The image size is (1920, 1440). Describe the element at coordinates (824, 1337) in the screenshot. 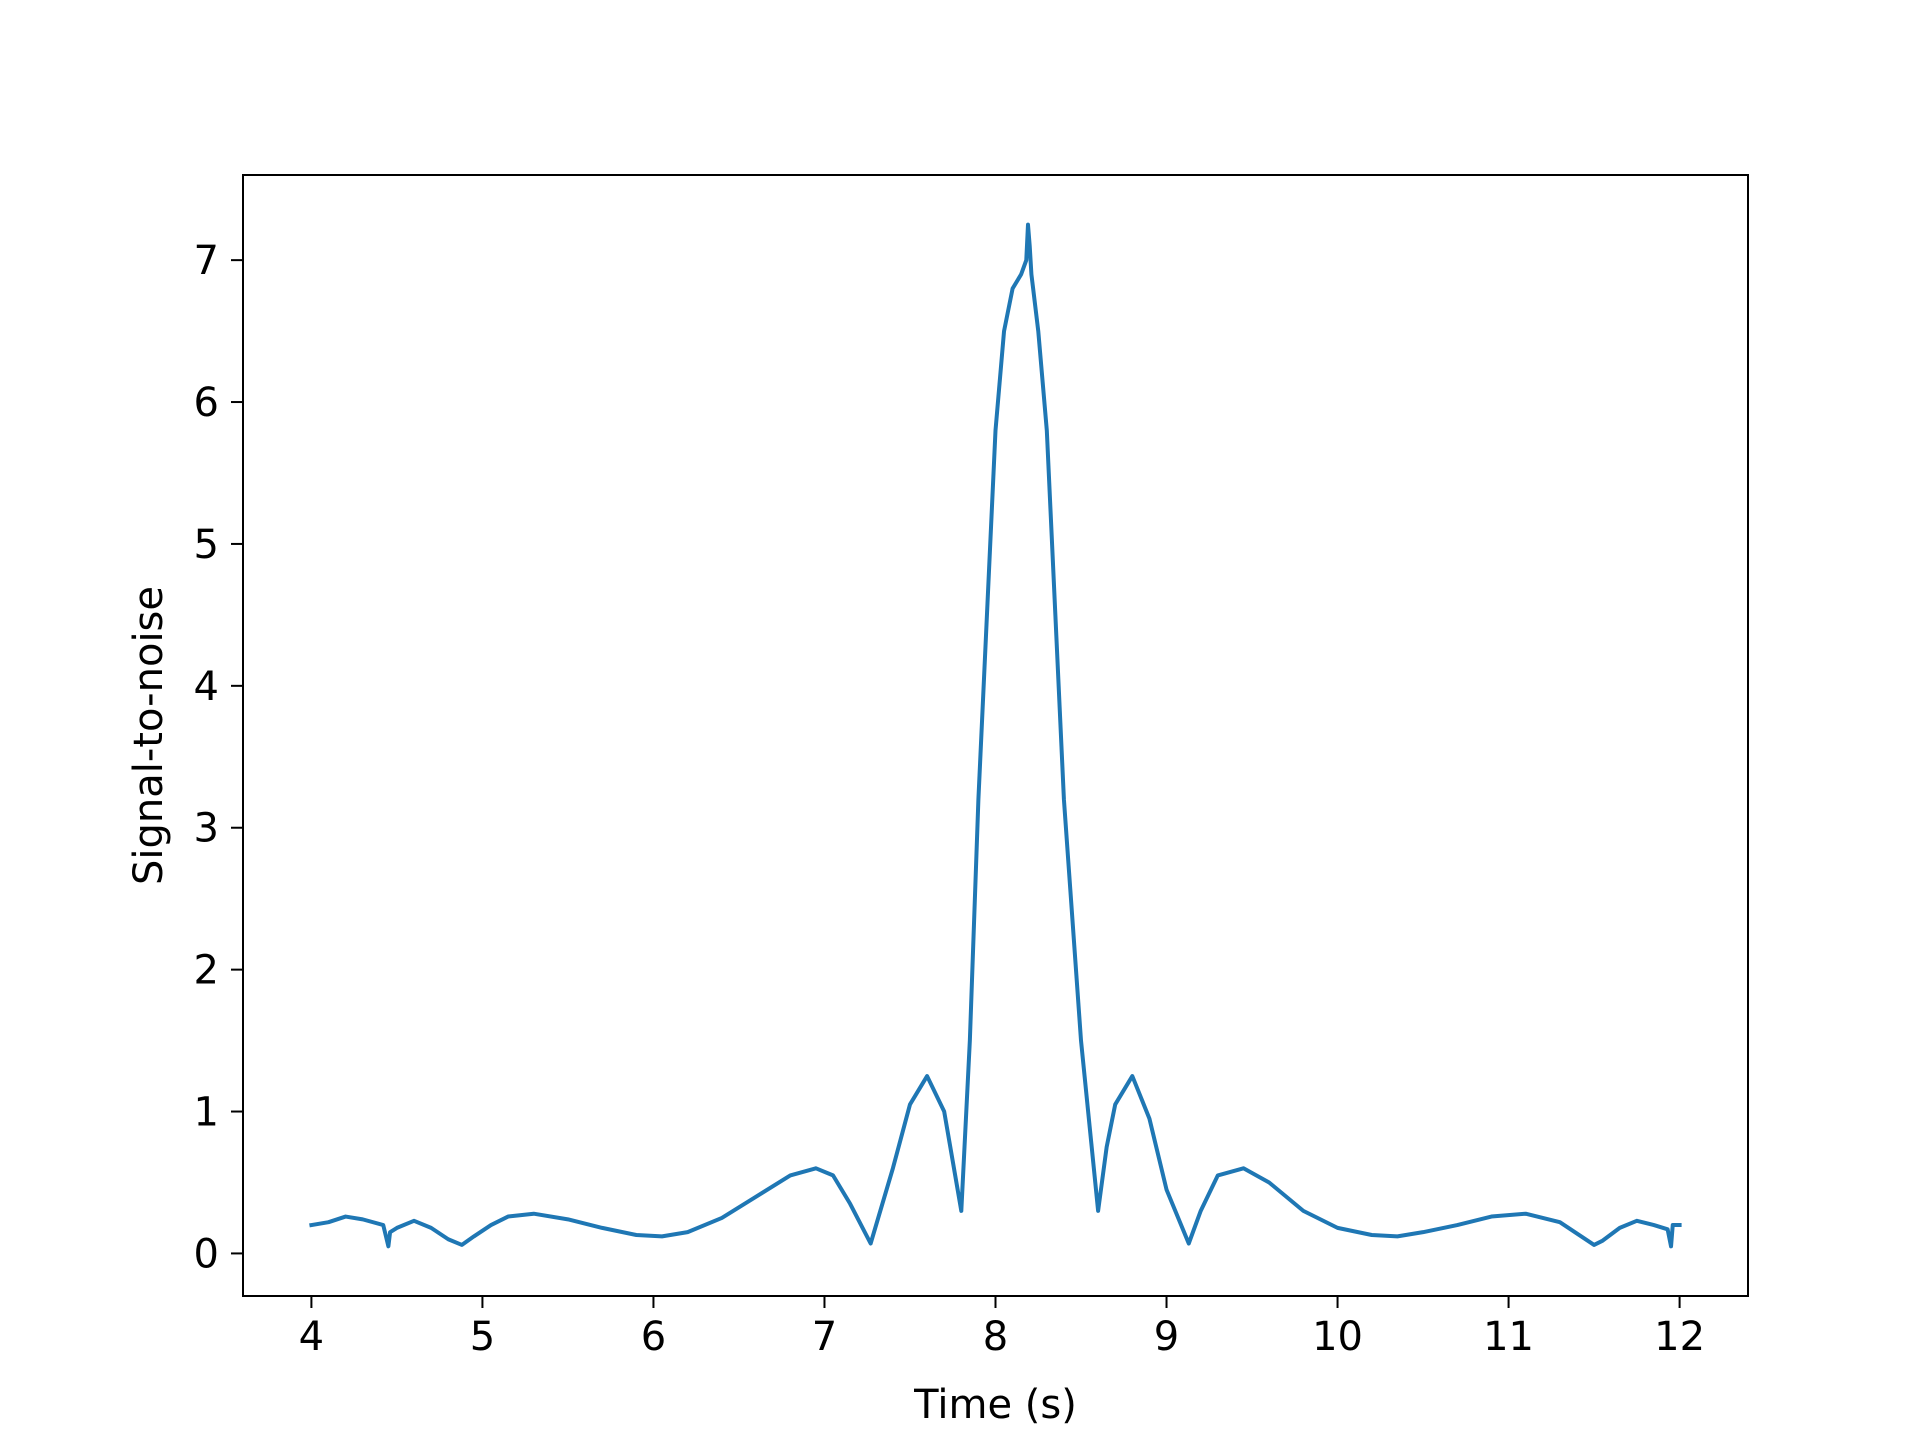

I see `x-tick-label: 7` at that location.